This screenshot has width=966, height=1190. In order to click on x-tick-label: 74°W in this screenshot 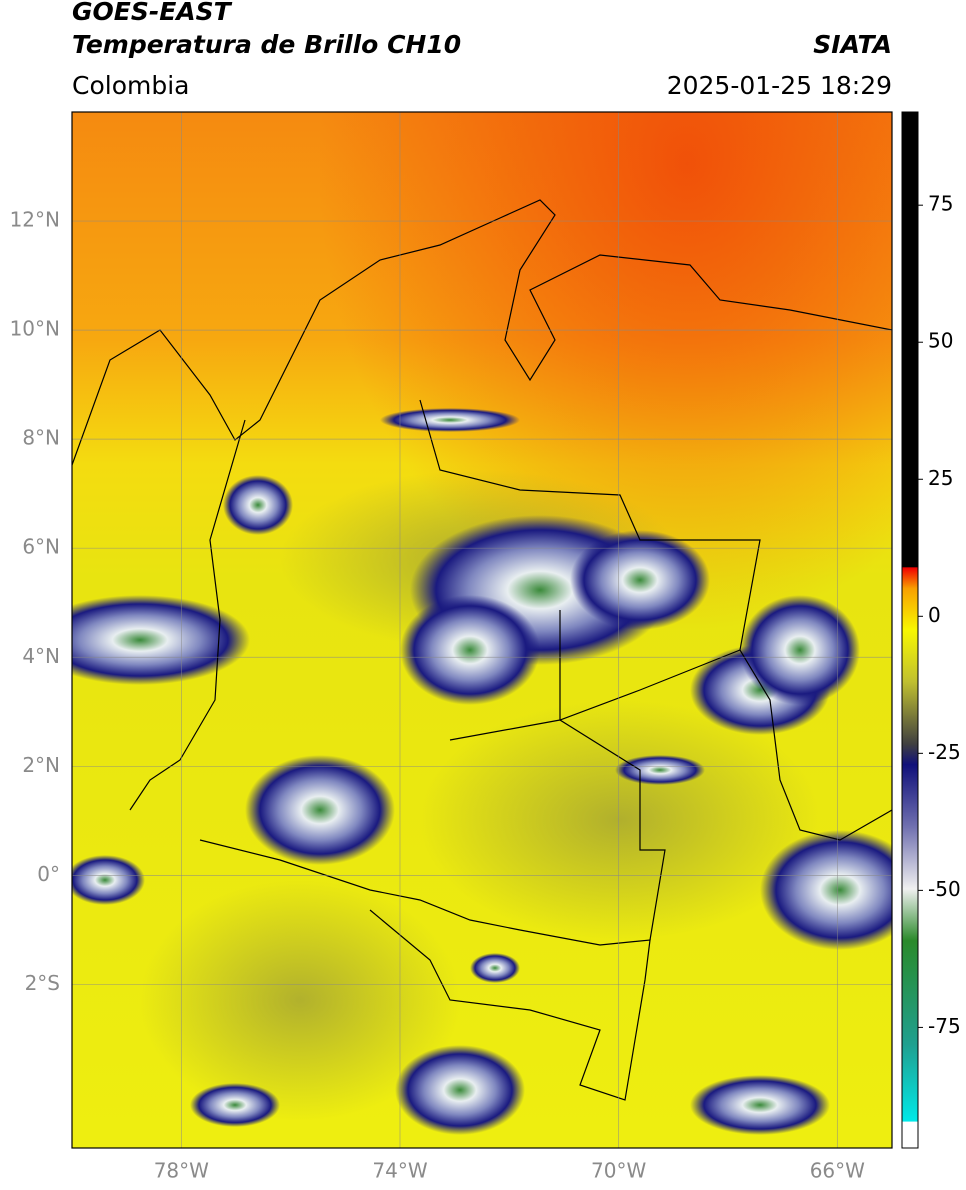, I will do `click(399, 1171)`.